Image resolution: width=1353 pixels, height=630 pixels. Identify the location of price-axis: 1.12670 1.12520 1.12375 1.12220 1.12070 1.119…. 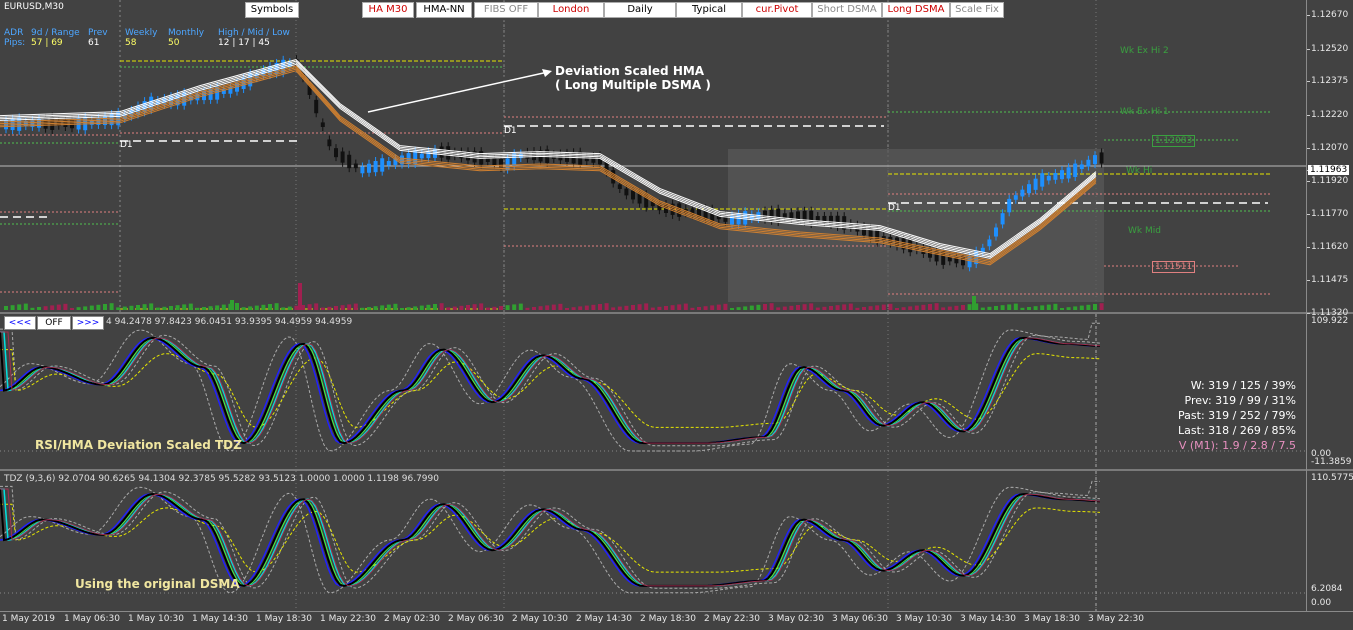
(1329, 306).